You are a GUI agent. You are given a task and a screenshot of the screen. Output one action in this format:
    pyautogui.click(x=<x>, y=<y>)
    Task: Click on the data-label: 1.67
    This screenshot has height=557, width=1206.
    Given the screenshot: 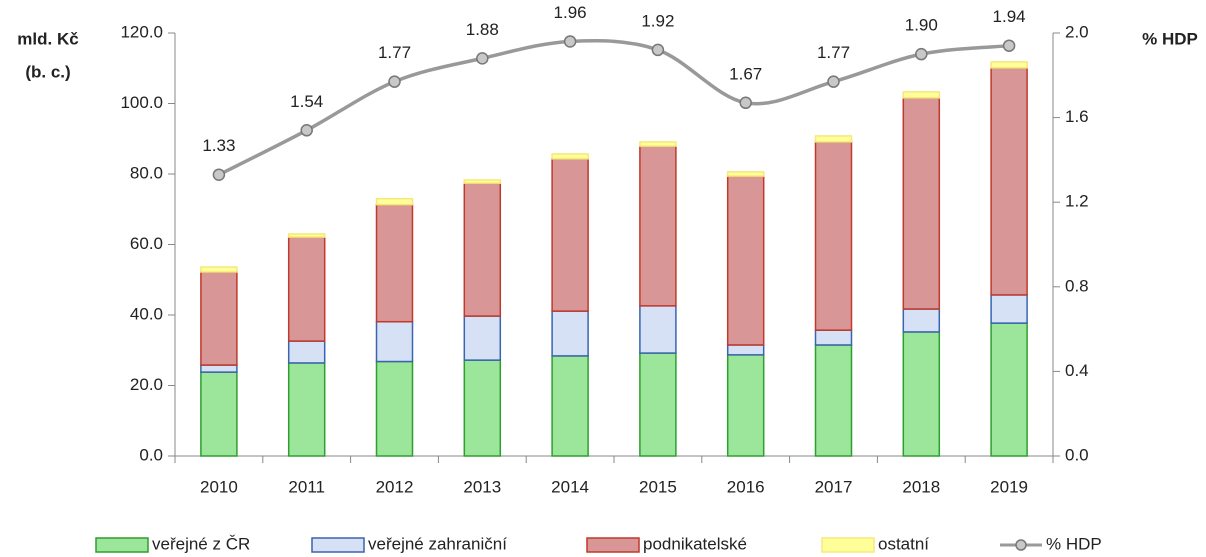 What is the action you would take?
    pyautogui.click(x=745, y=73)
    